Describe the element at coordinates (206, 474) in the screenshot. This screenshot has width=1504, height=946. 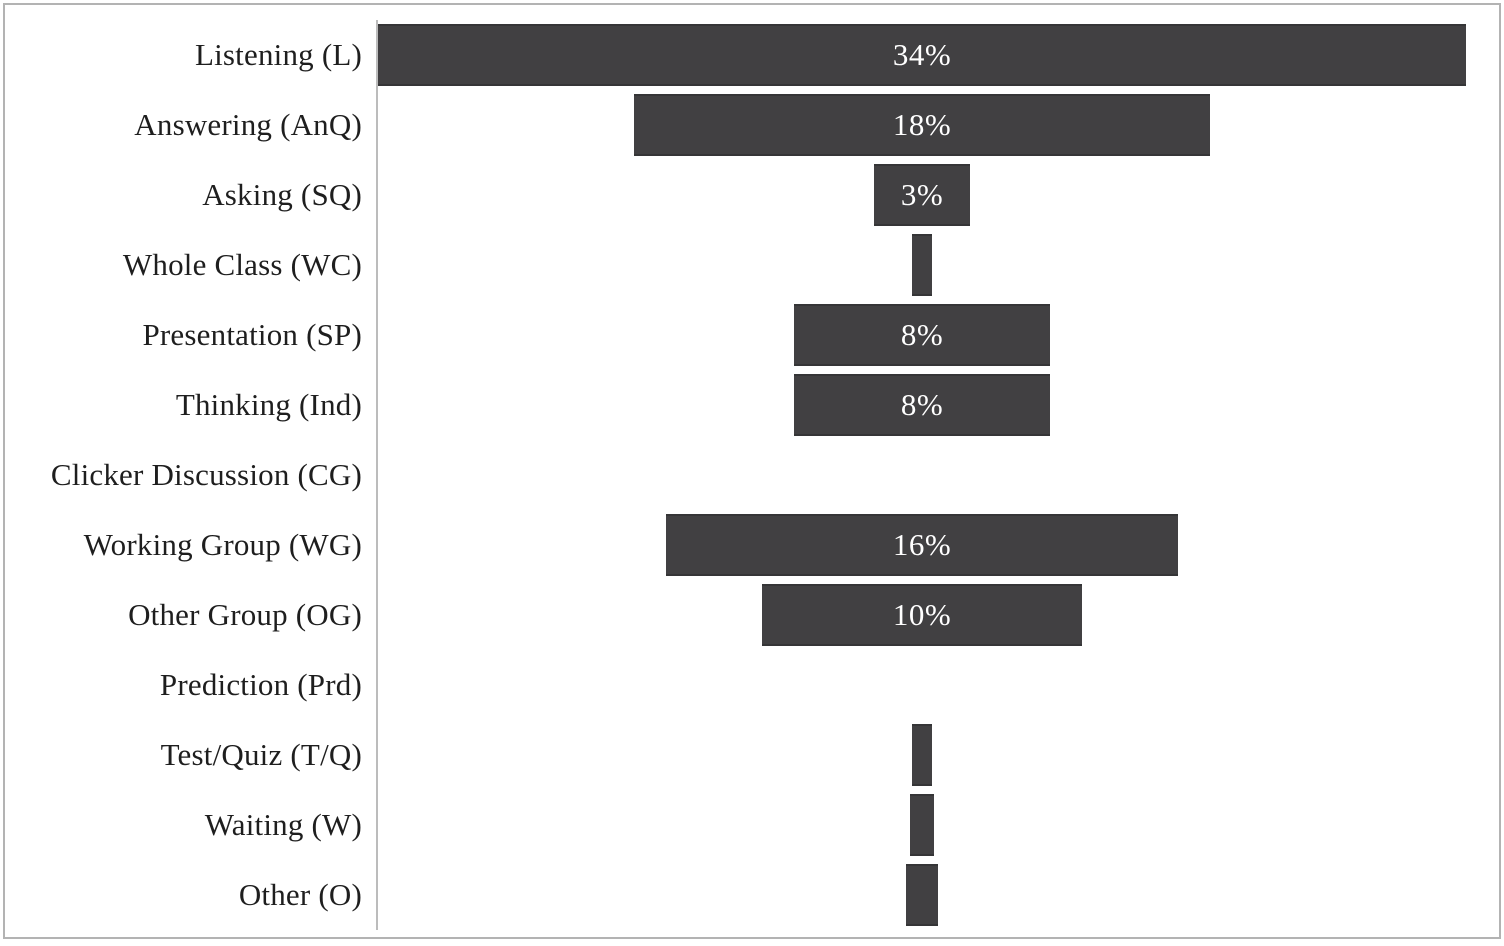
I see `category-label: Clicker Discussion (CG)` at that location.